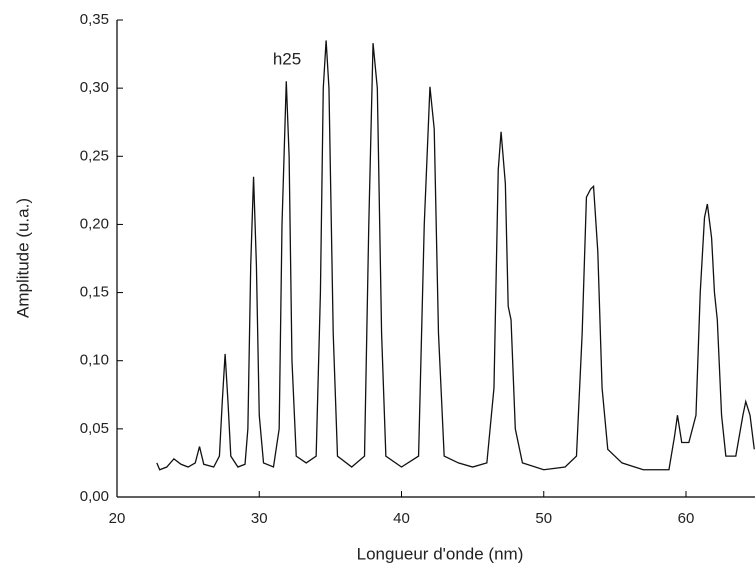  I want to click on x-tick-label: 30, so click(259, 518).